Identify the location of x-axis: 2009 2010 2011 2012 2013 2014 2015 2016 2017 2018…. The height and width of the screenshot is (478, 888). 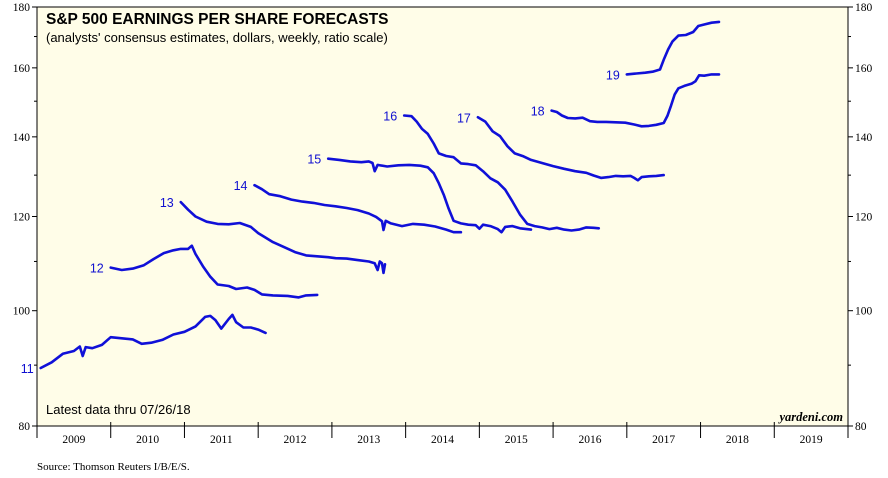
(442, 434).